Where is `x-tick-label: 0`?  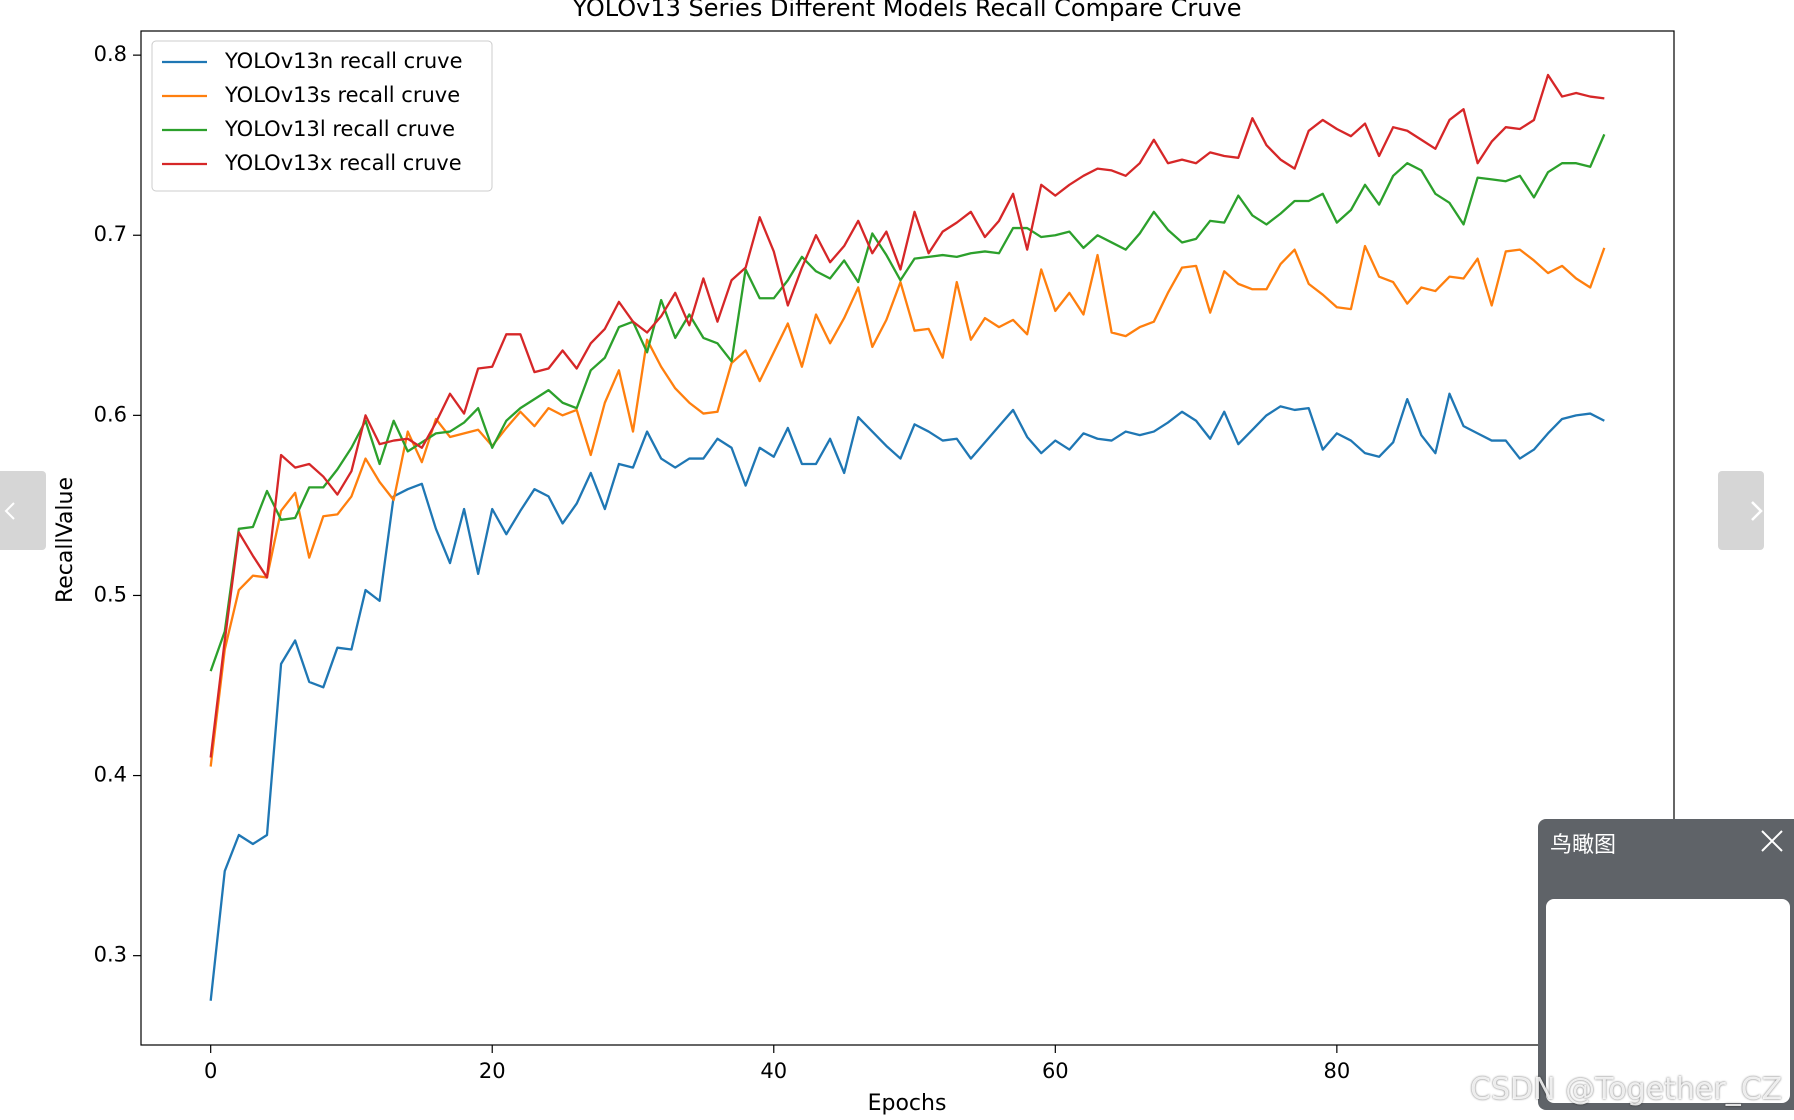
x-tick-label: 0 is located at coordinates (210, 1071).